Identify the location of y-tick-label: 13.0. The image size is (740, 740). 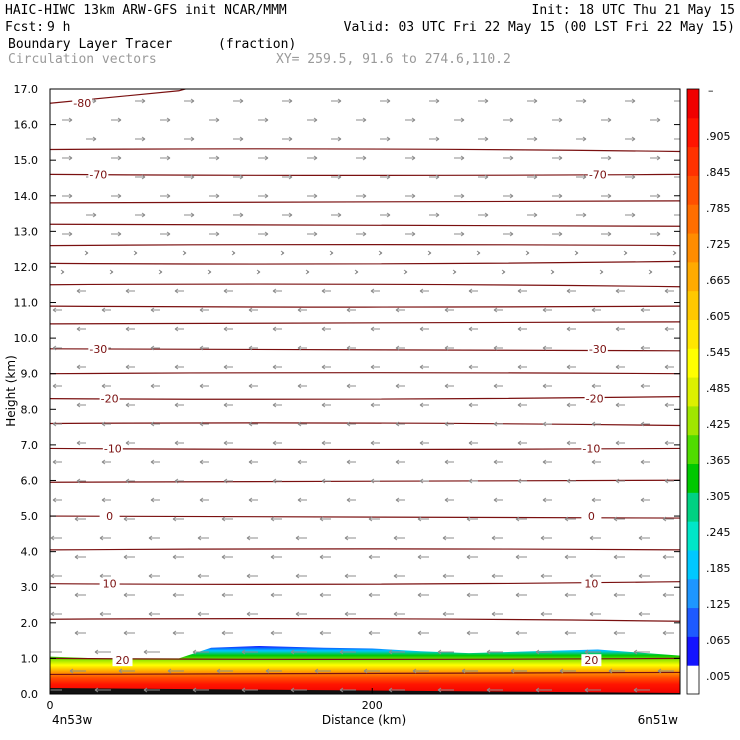
(26, 231).